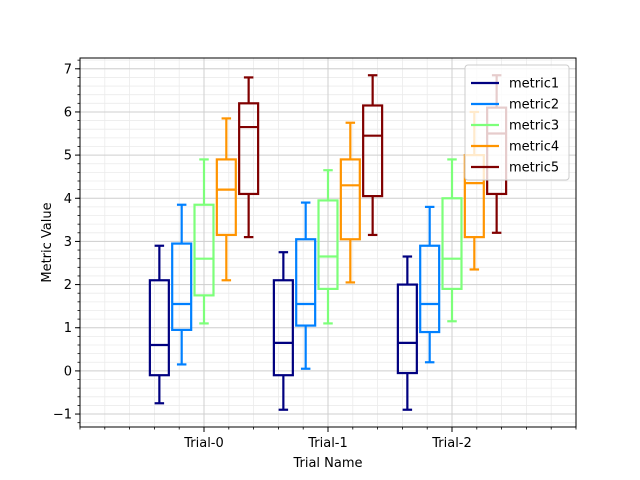 The width and height of the screenshot is (640, 480). What do you see at coordinates (534, 168) in the screenshot?
I see `legend-label-metric5: metric5` at bounding box center [534, 168].